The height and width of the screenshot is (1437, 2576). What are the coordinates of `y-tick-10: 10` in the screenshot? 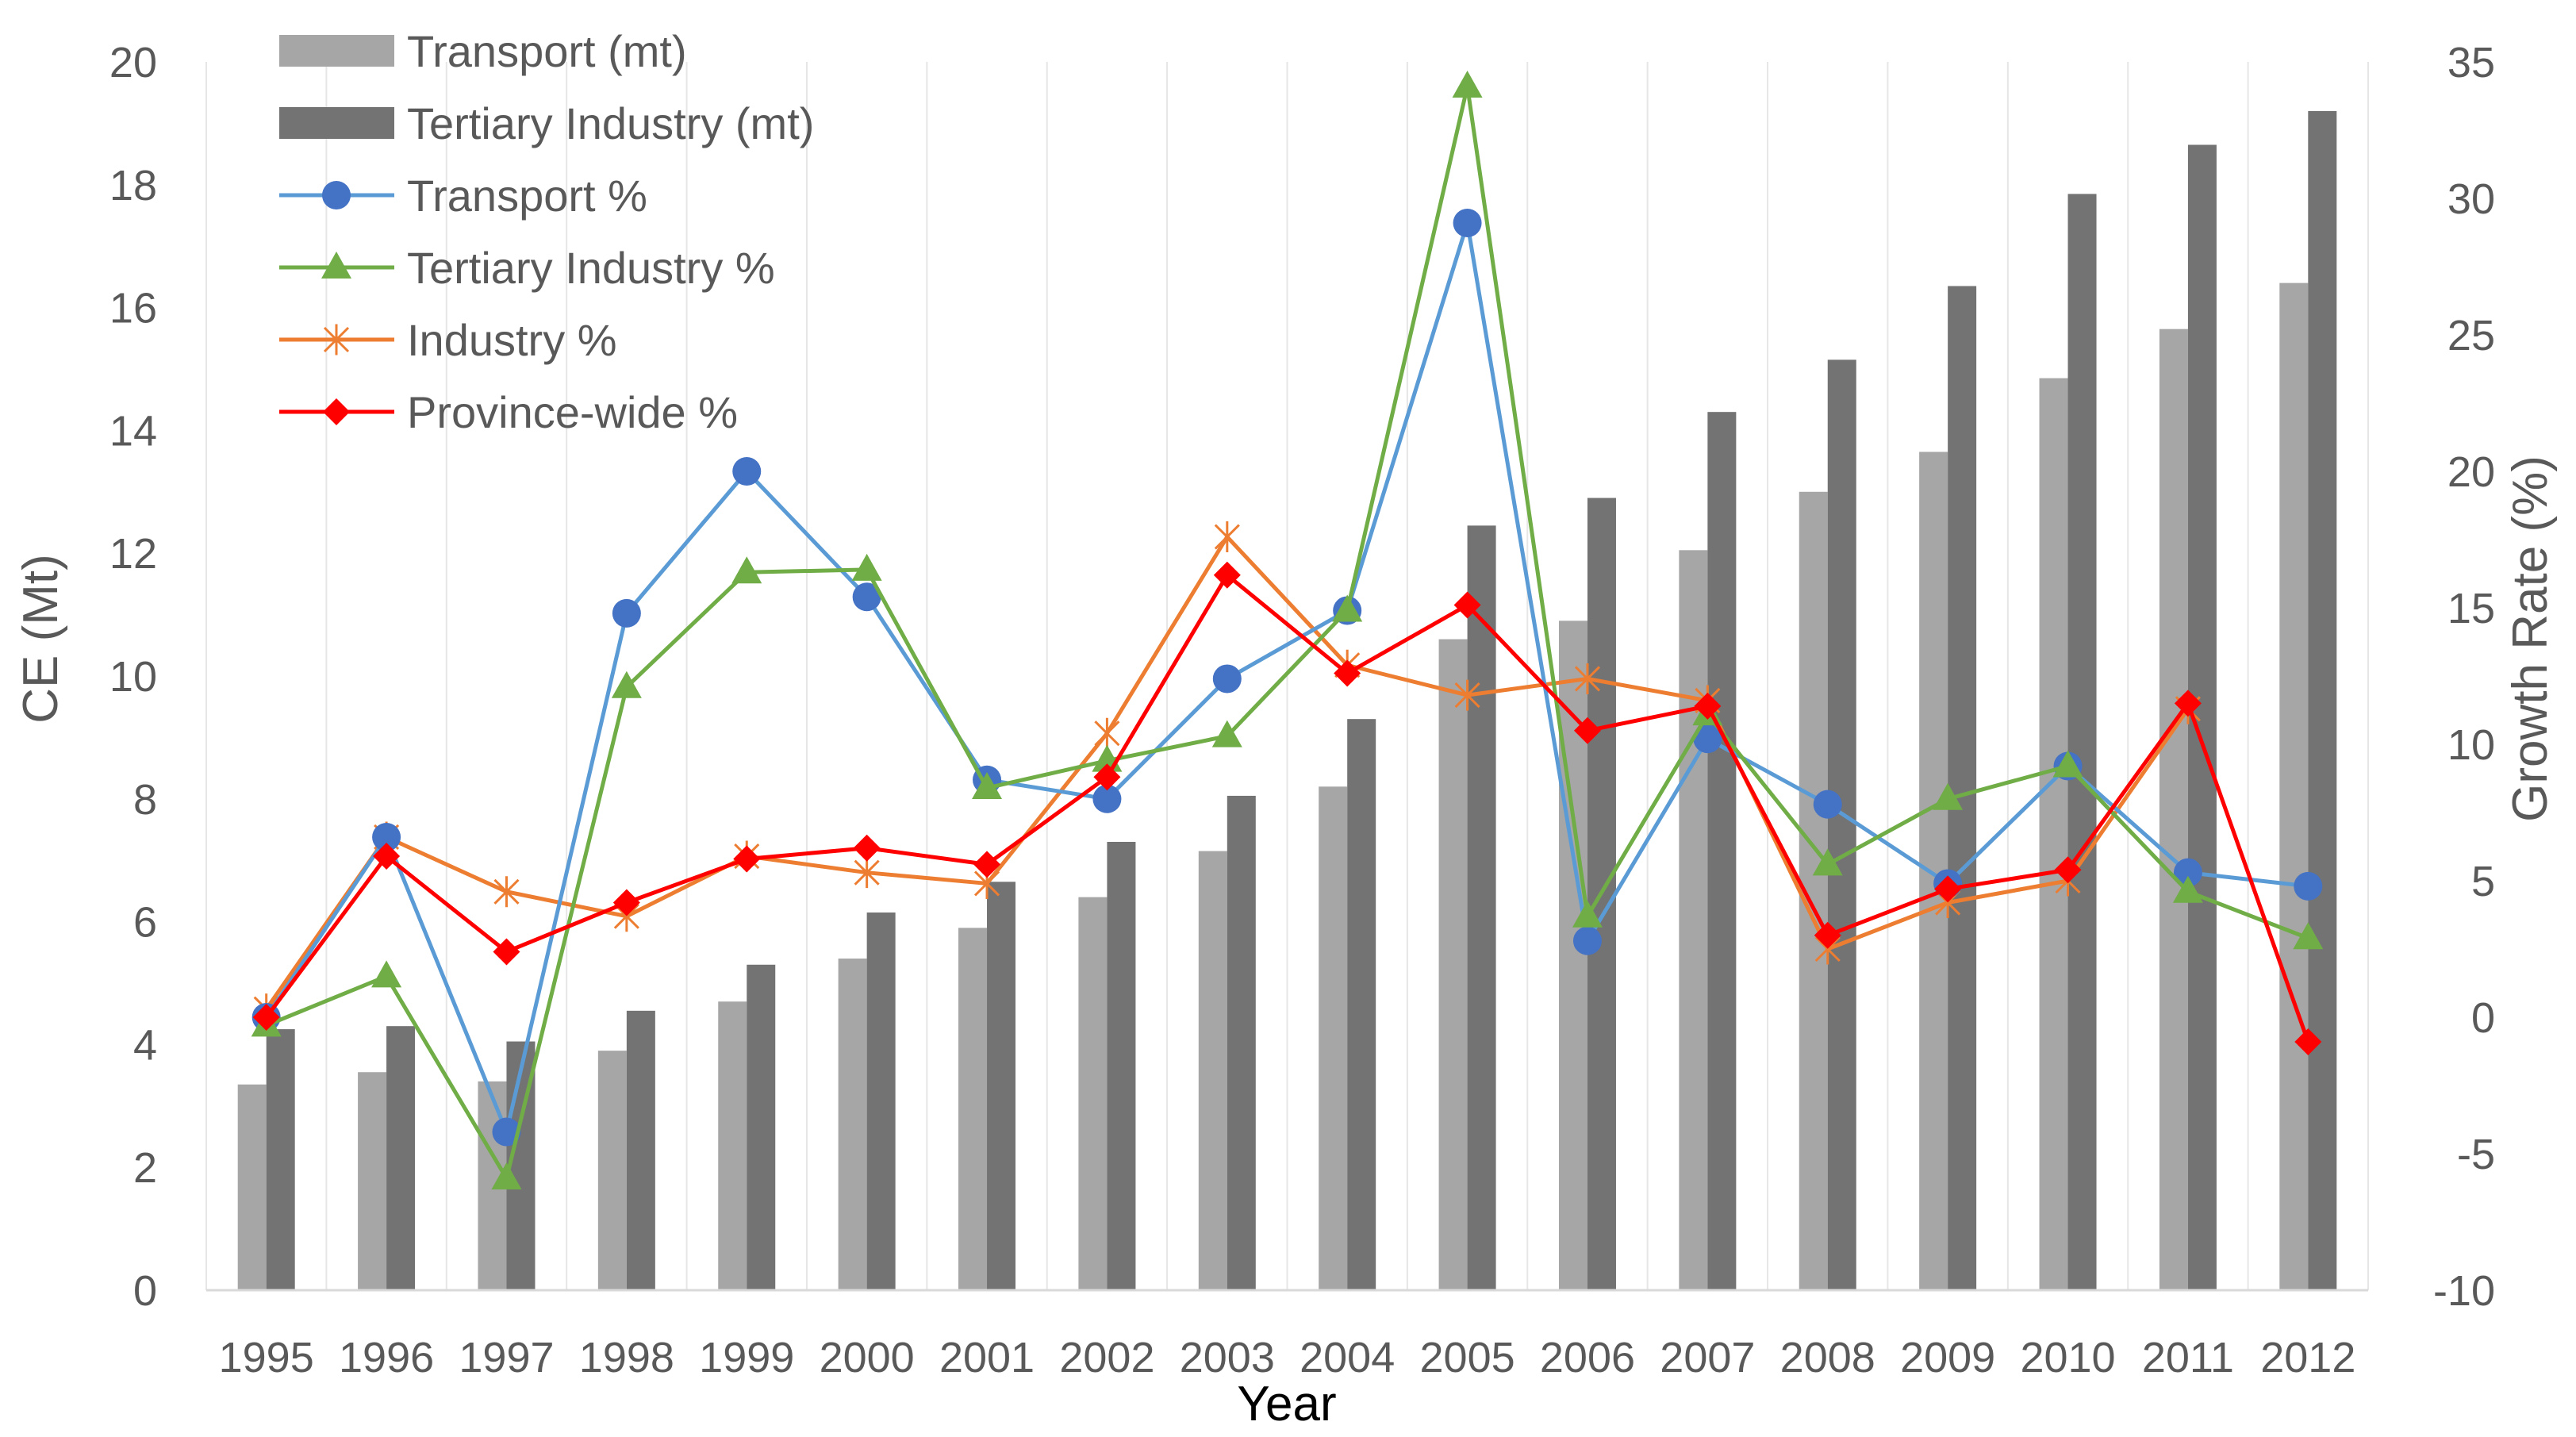 It's located at (133, 677).